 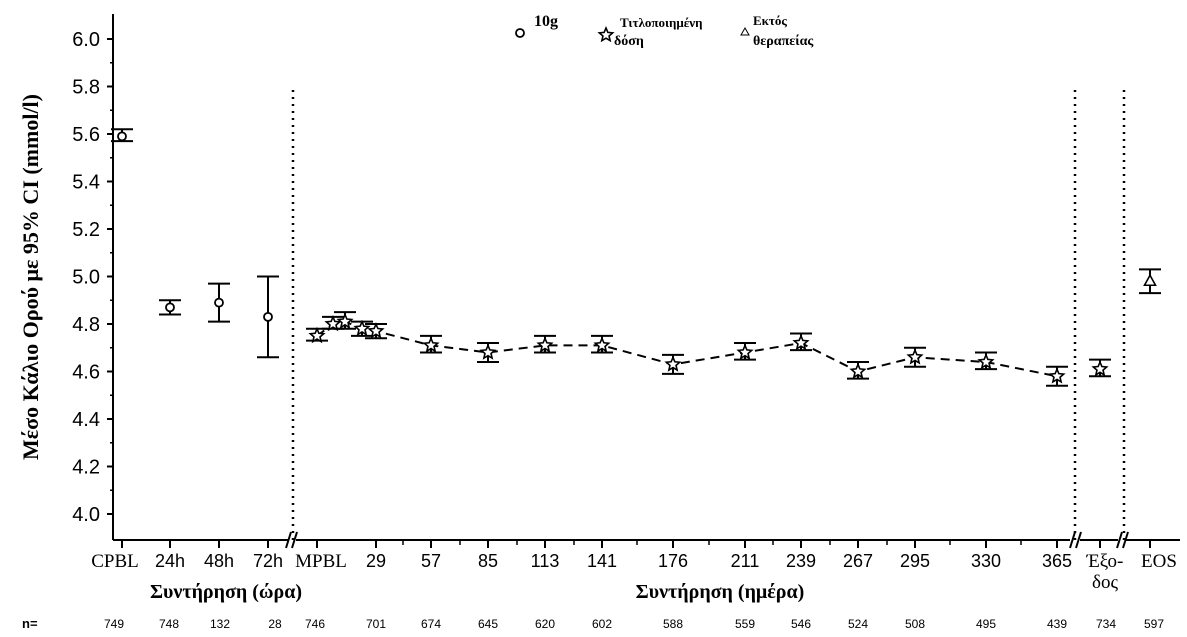 I want to click on point-star-exit, so click(x=1100, y=368).